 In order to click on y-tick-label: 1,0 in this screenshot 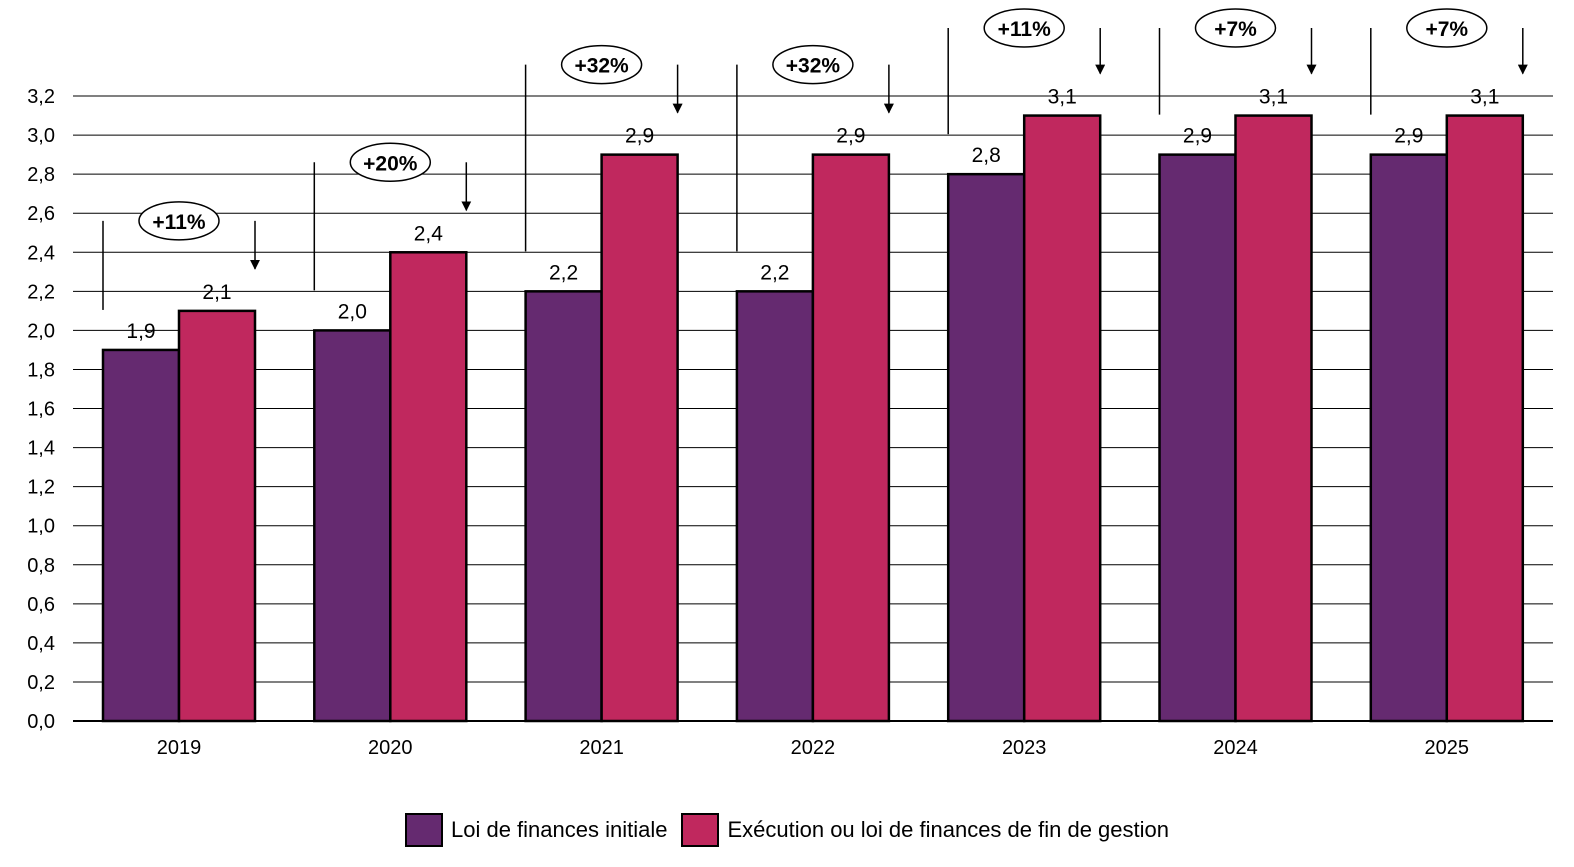, I will do `click(41, 527)`.